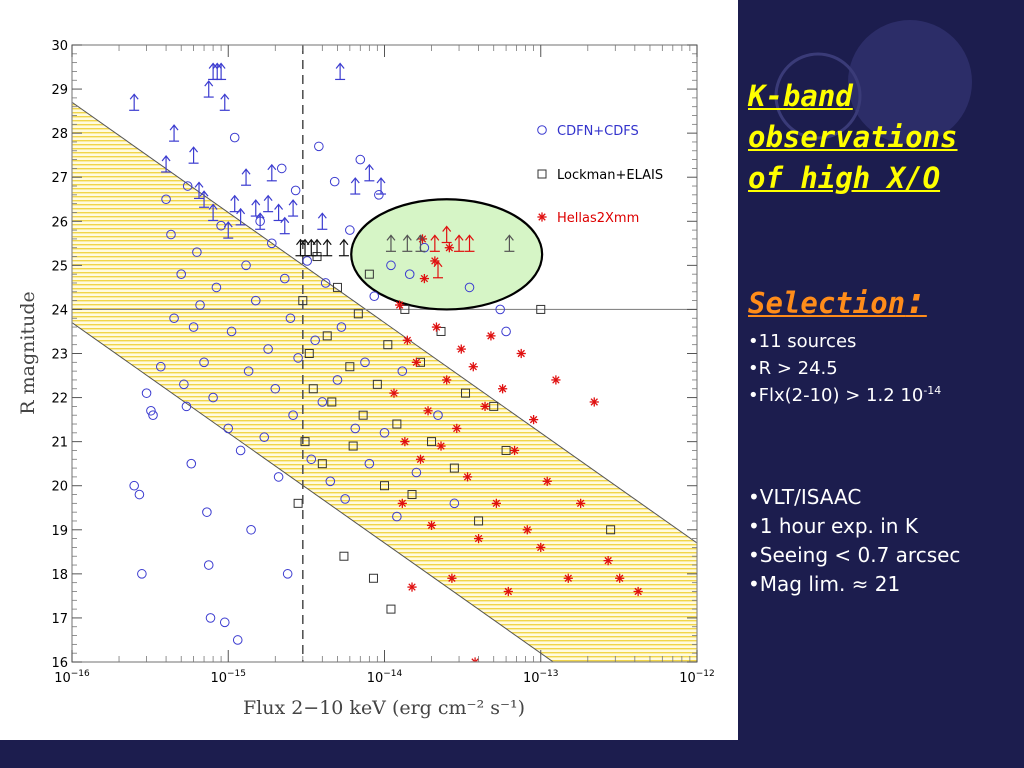 Image resolution: width=1024 pixels, height=768 pixels. I want to click on slide-heading: K-band observations of high X/O, so click(883, 137).